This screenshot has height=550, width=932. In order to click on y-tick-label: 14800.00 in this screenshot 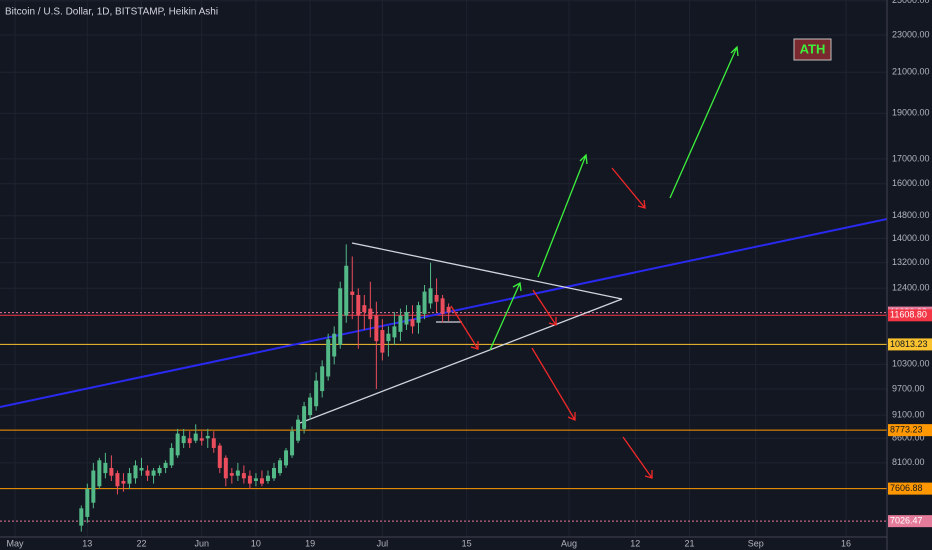, I will do `click(911, 215)`.